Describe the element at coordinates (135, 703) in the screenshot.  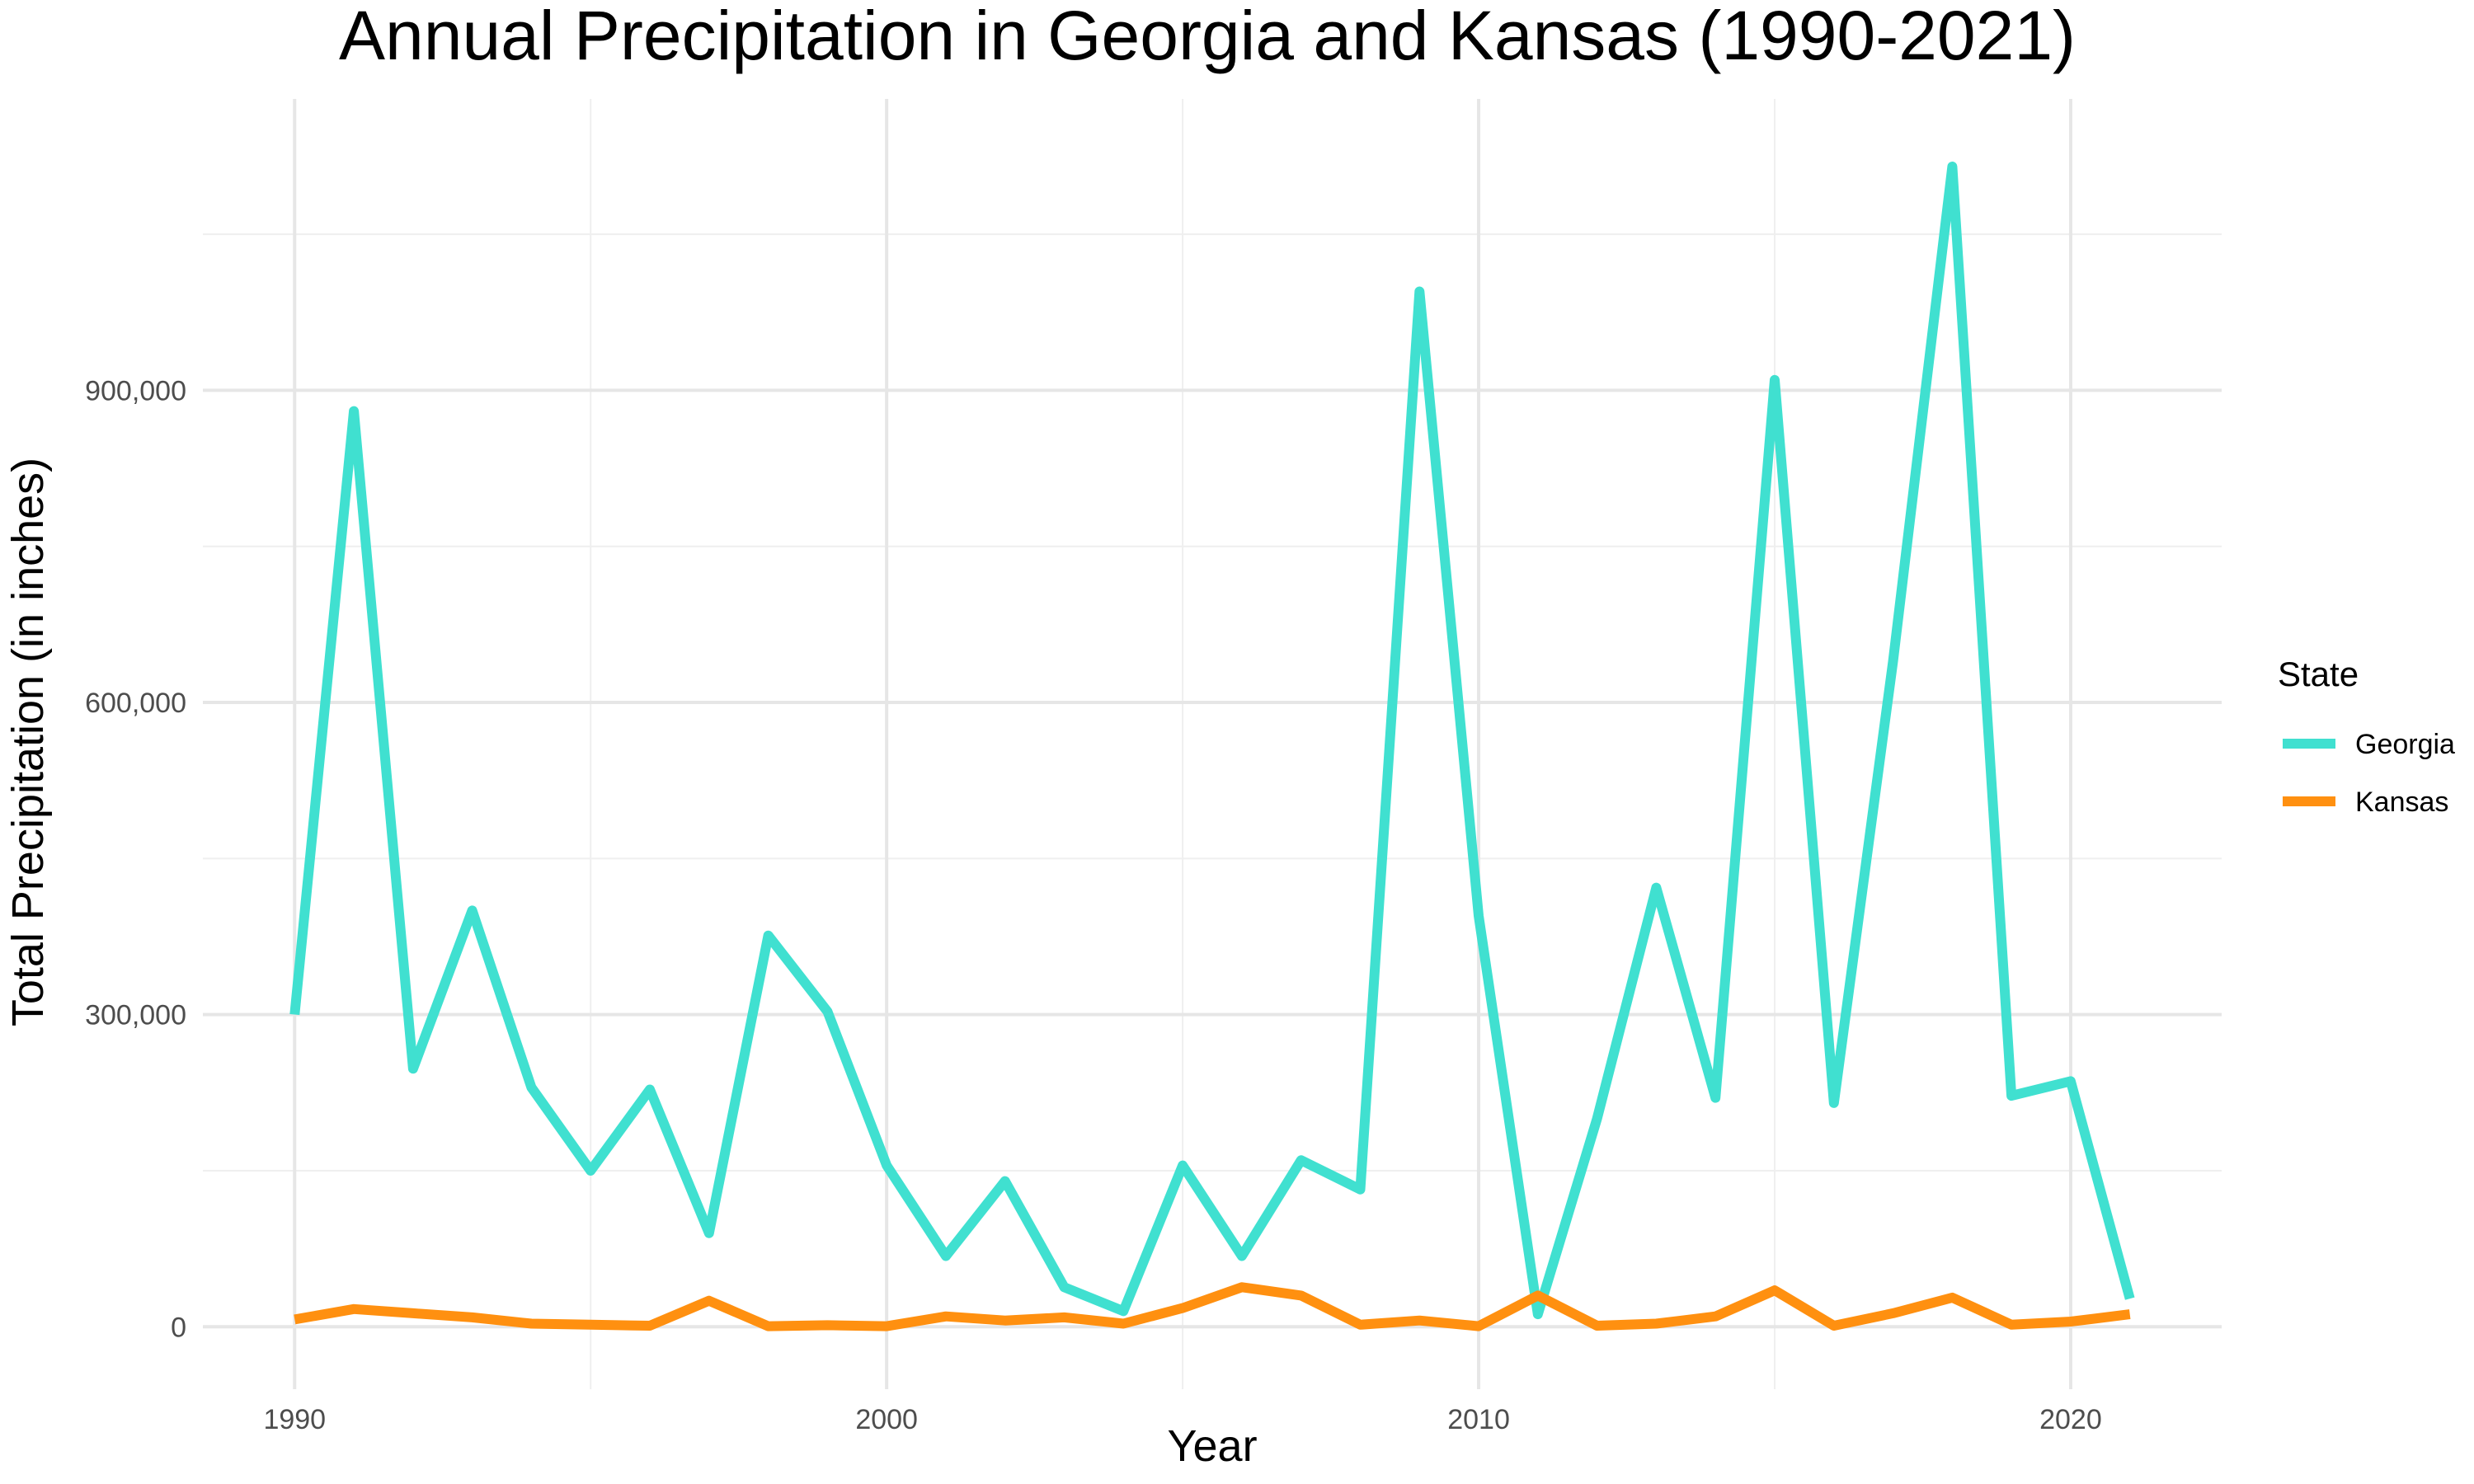
I see `y-tick-label: 600,000` at that location.